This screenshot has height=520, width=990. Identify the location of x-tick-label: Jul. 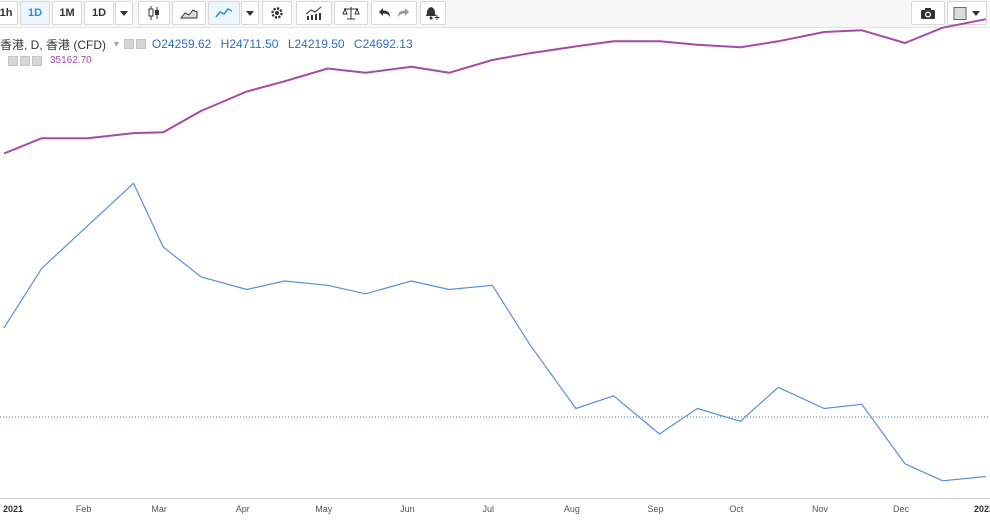
(488, 509).